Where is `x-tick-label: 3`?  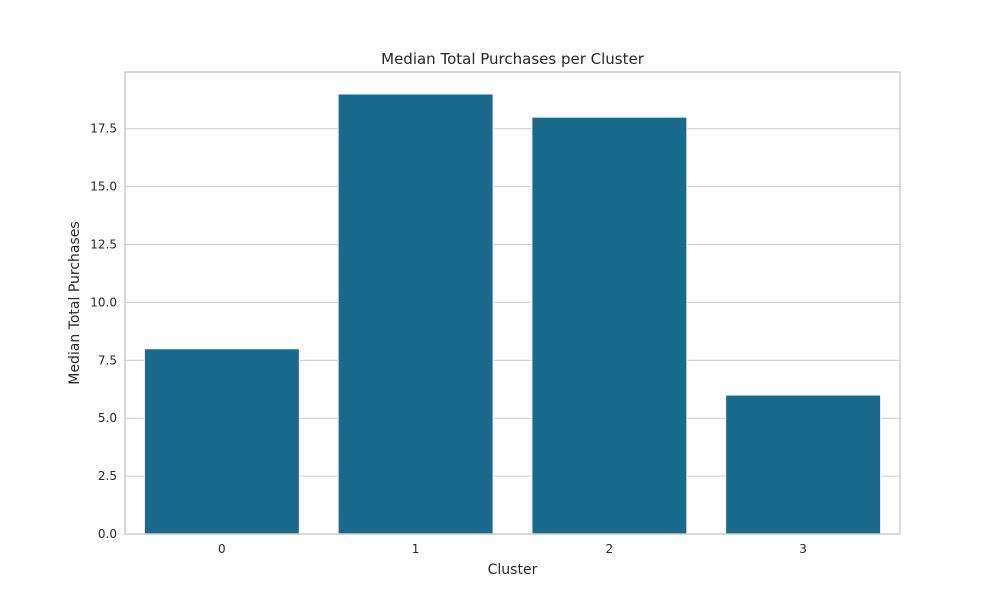 x-tick-label: 3 is located at coordinates (803, 549).